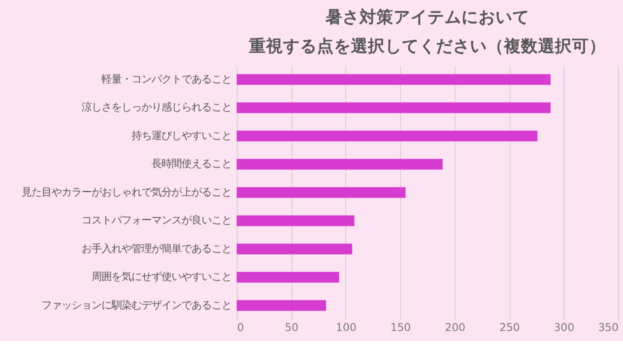 The width and height of the screenshot is (623, 354). What do you see at coordinates (427, 46) in the screenshot?
I see `text: 重視する点を選択してください（複数選択可）` at bounding box center [427, 46].